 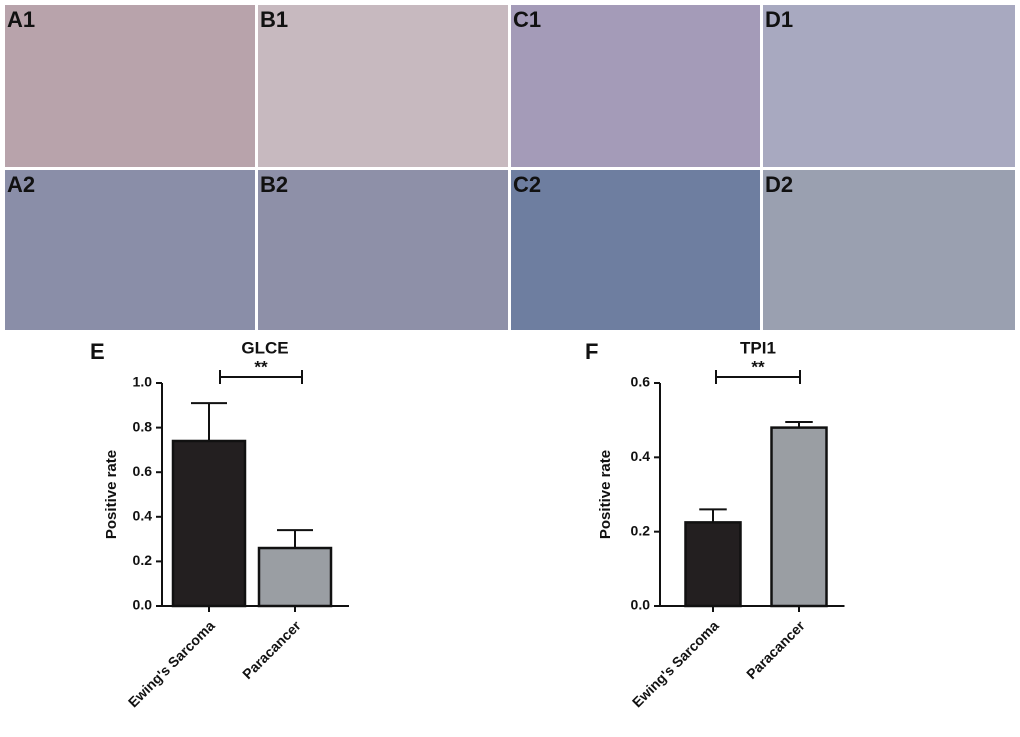 What do you see at coordinates (527, 184) in the screenshot?
I see `panel-label: C2` at bounding box center [527, 184].